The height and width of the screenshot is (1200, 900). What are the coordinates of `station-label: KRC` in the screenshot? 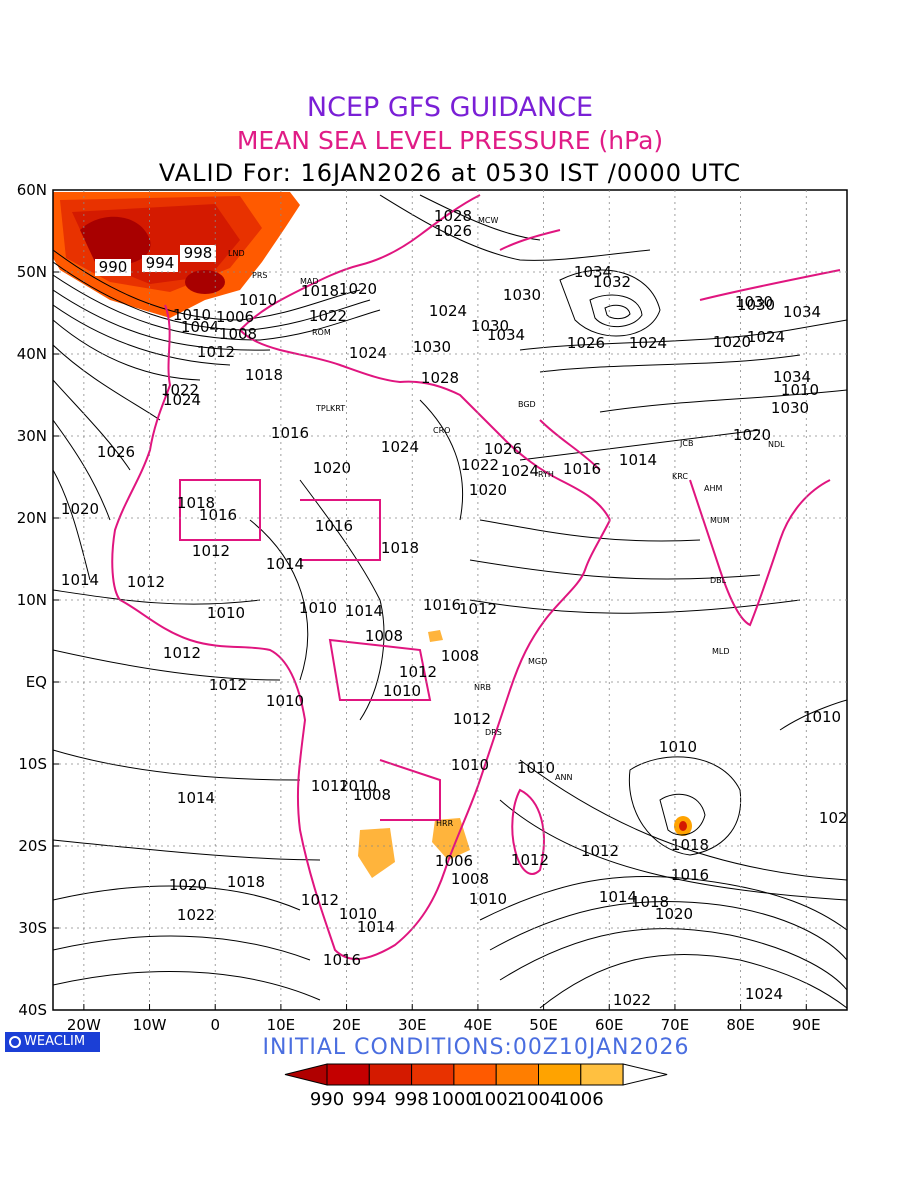 It's located at (680, 476).